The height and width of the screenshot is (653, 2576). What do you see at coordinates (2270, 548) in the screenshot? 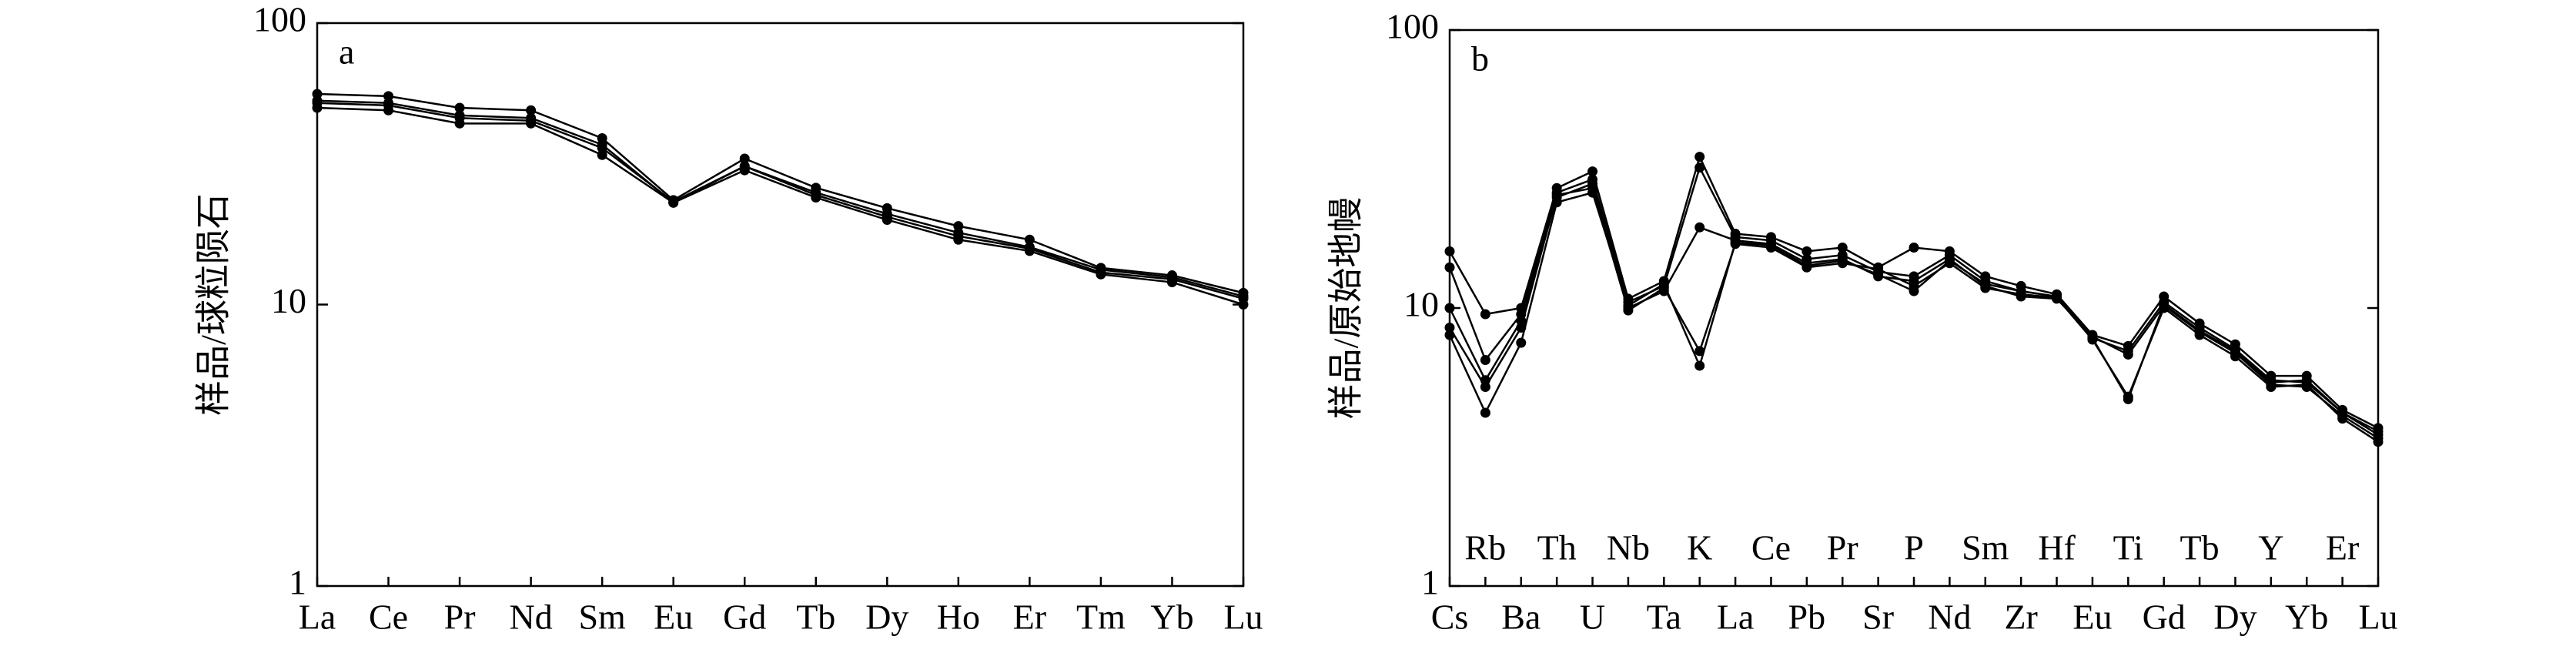
I see `x-tick-label: Y` at bounding box center [2270, 548].